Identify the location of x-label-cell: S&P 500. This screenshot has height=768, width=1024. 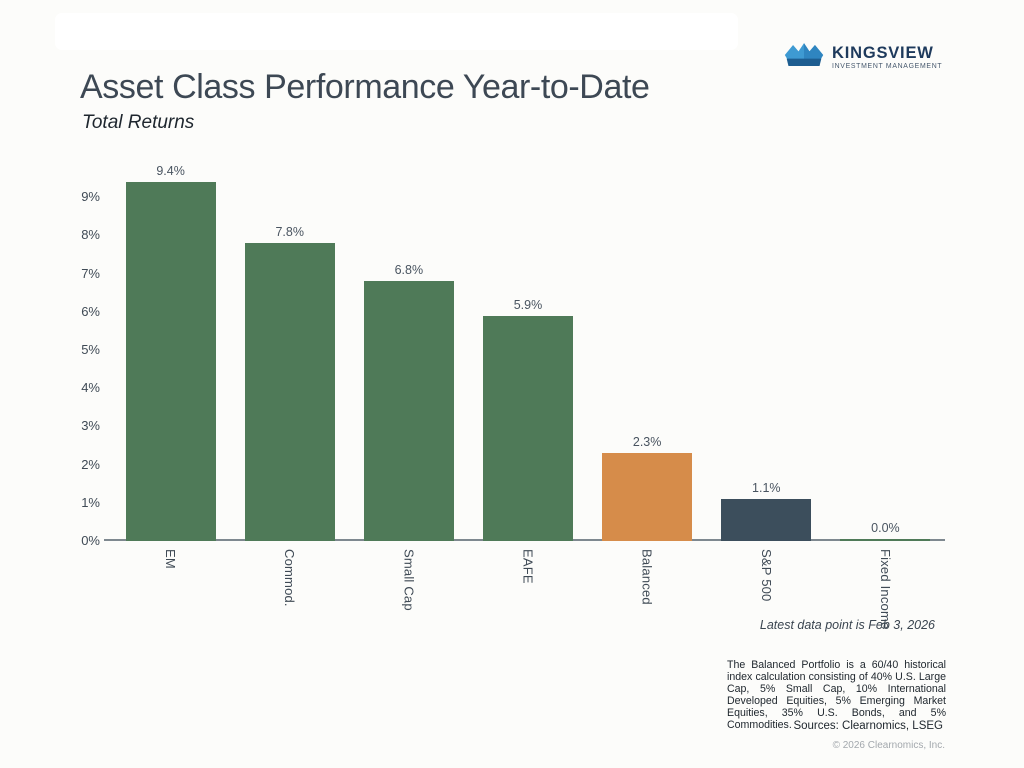
(766, 604).